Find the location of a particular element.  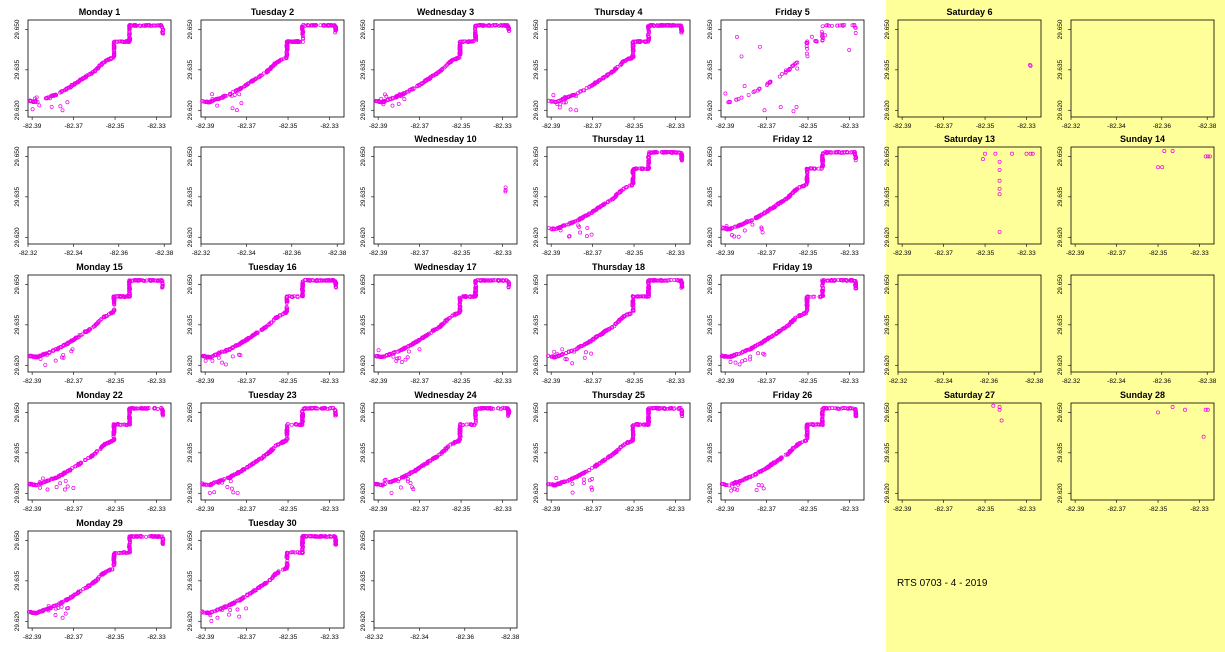

x-tick-label: -82.36 is located at coordinates (292, 253).